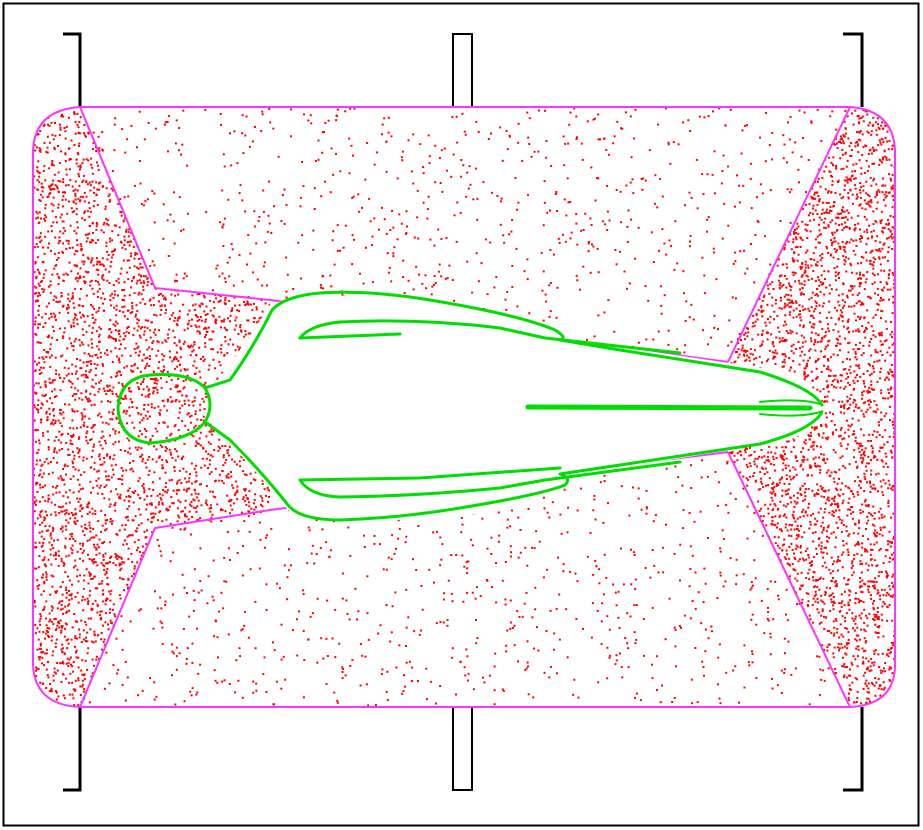  Describe the element at coordinates (669, 407) in the screenshot. I see `spine-contour` at that location.